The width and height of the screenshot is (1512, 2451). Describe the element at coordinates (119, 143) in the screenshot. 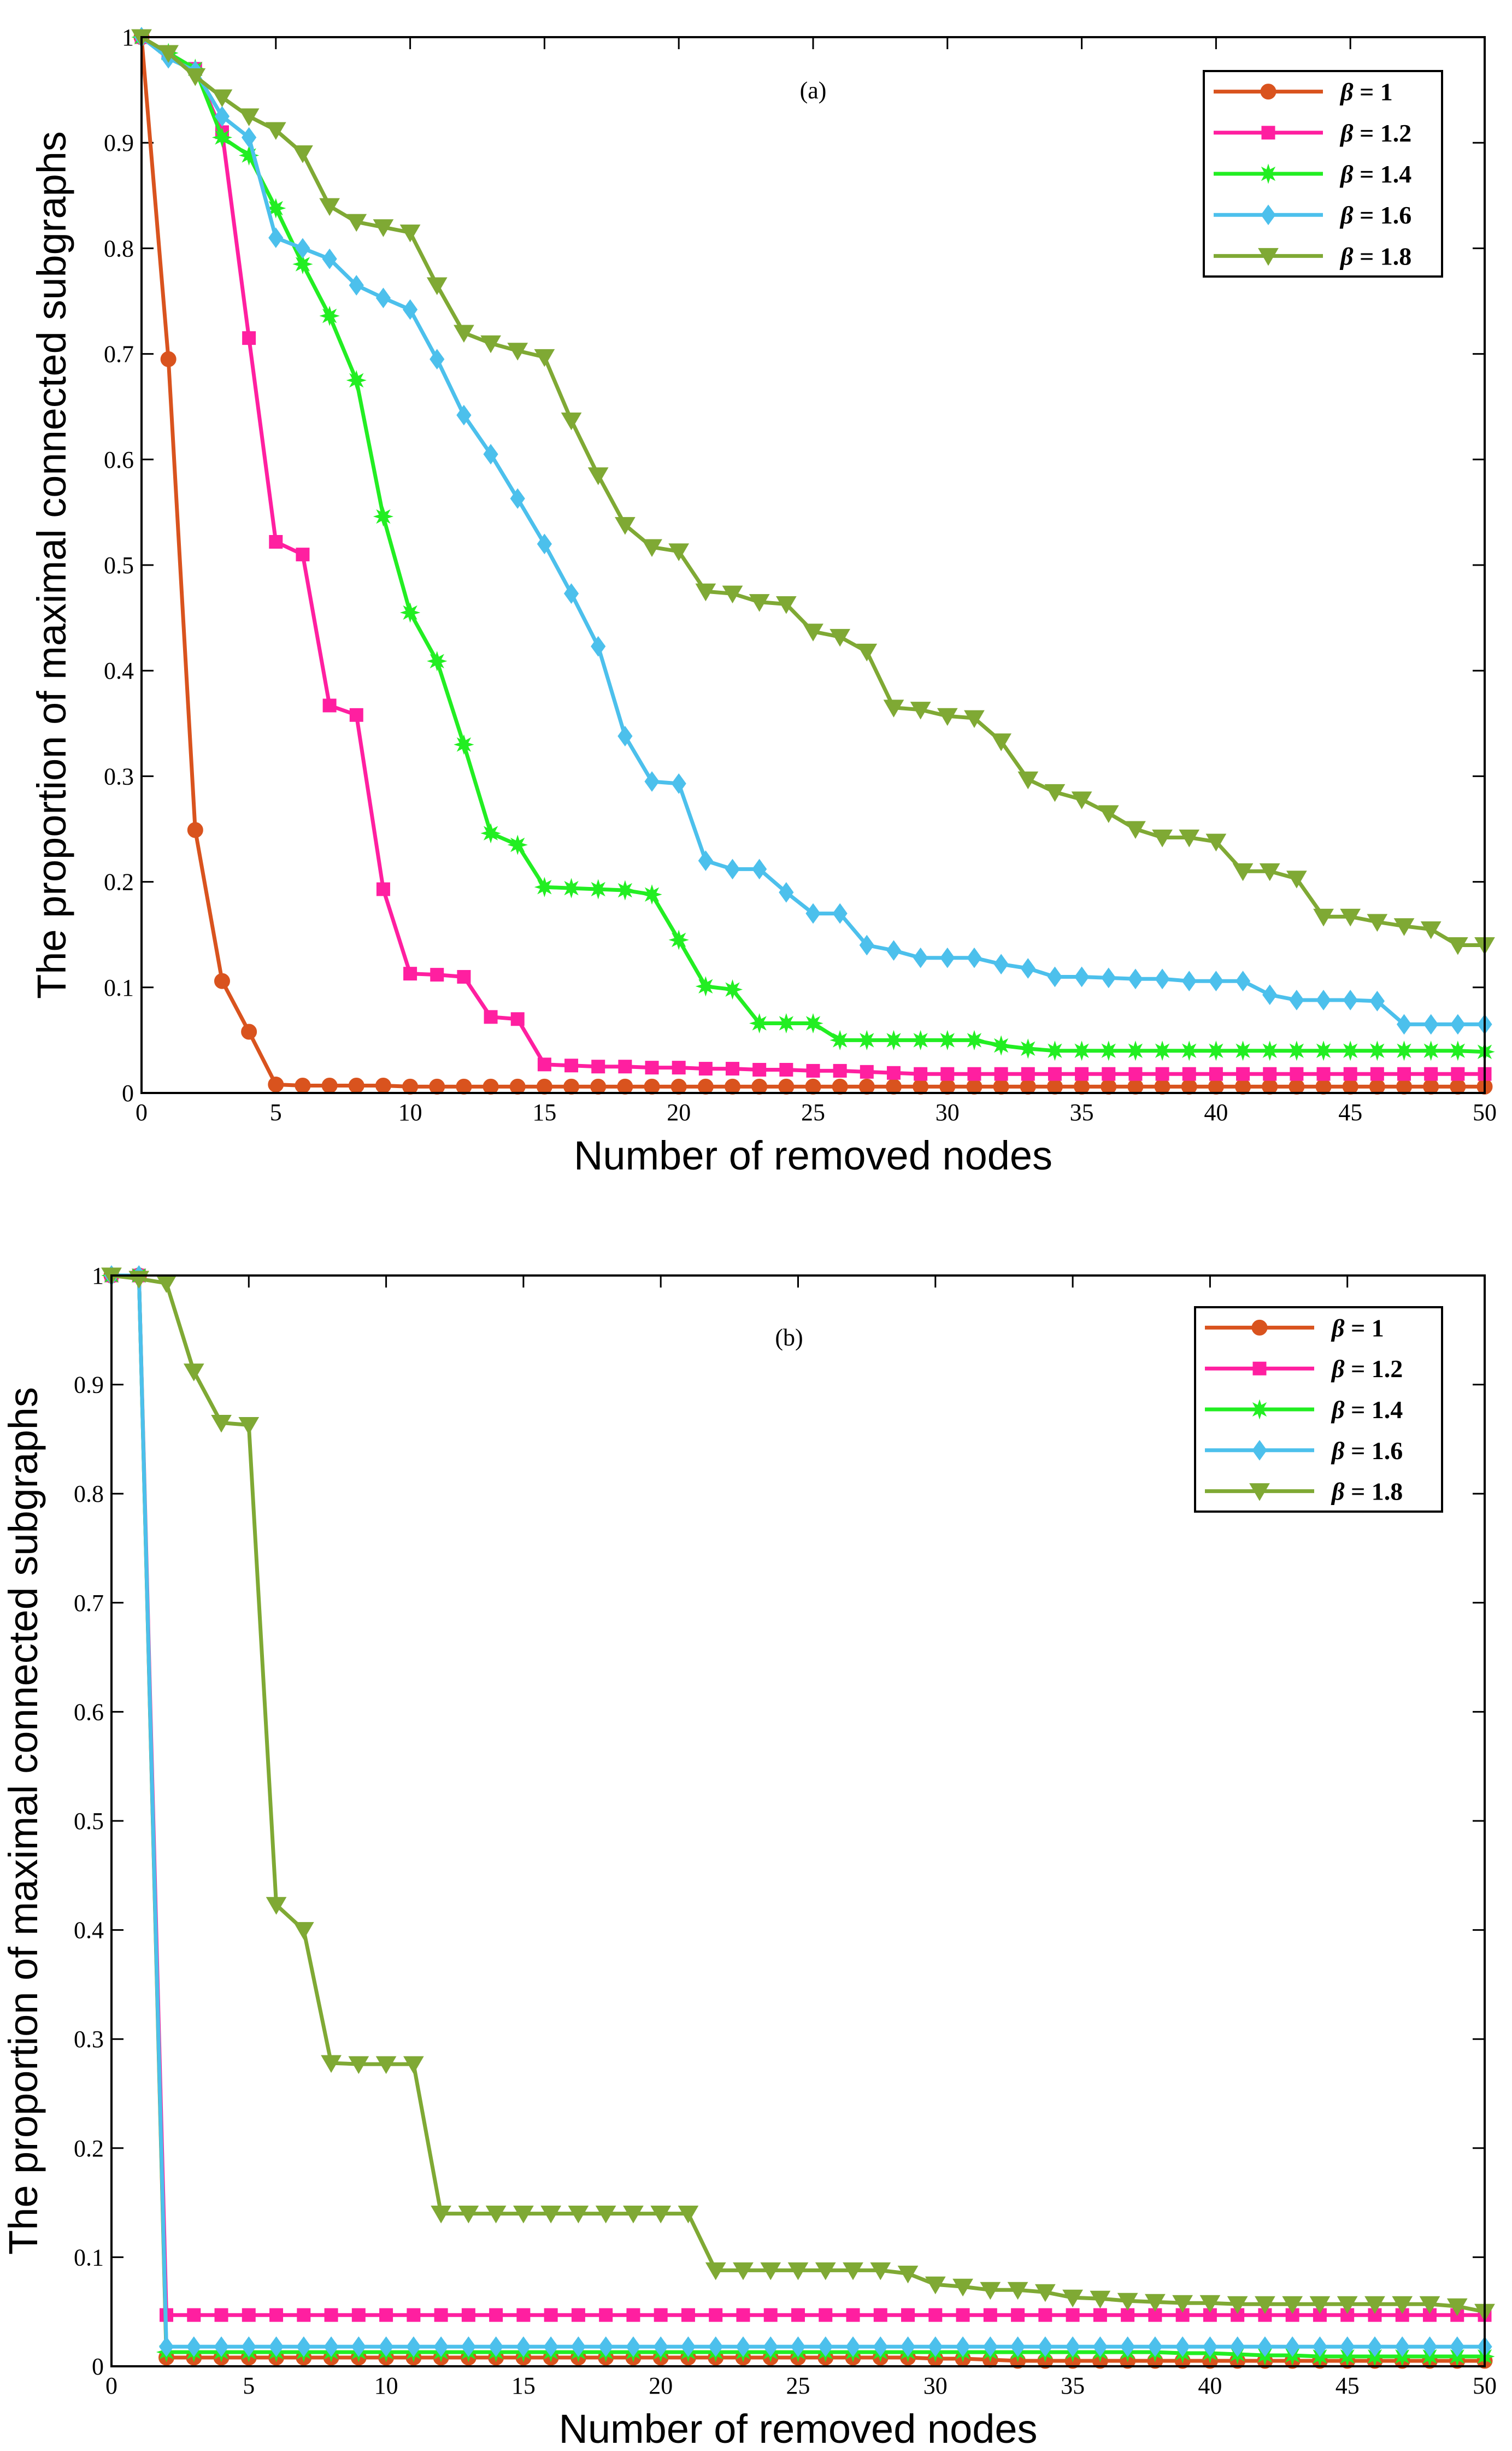

I see `y-tick-label: 0.9` at that location.